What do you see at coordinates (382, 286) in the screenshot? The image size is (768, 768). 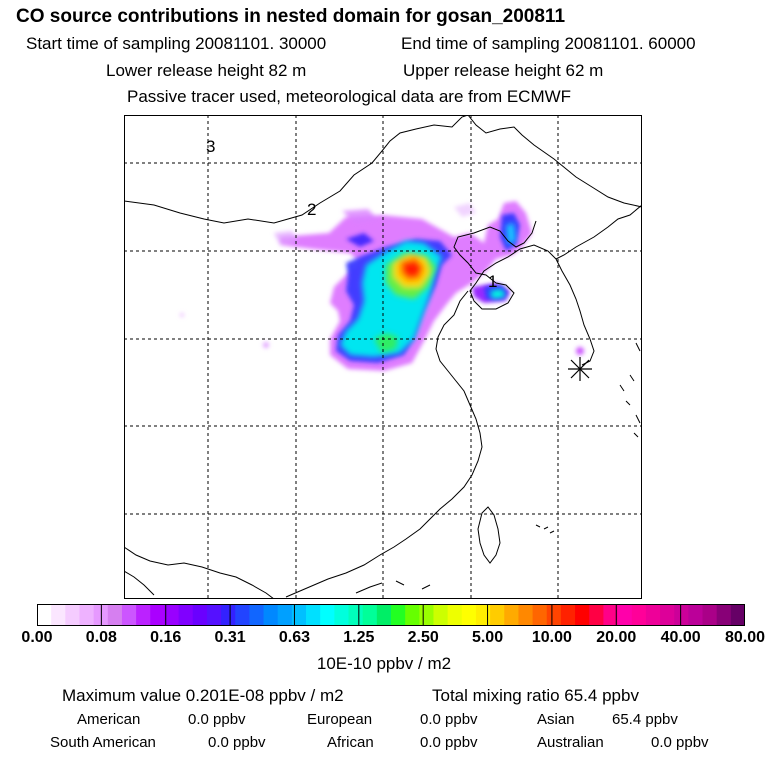 I see `concentration-field` at bounding box center [382, 286].